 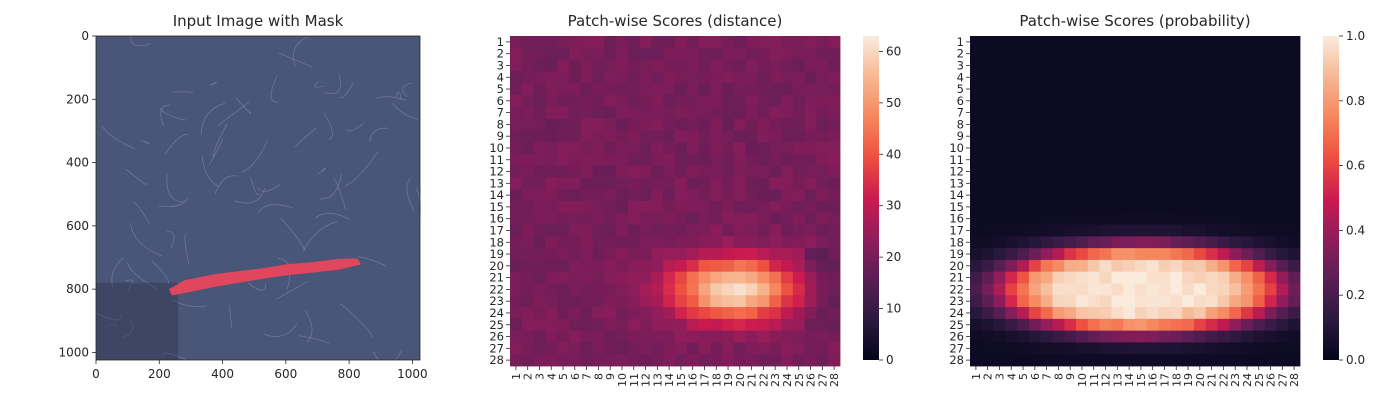 What do you see at coordinates (988, 376) in the screenshot?
I see `x-tick-label: 2` at bounding box center [988, 376].